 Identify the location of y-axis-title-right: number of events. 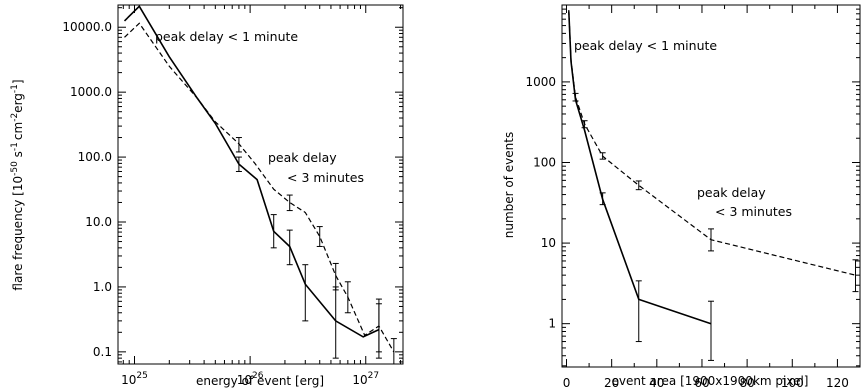
(509, 185).